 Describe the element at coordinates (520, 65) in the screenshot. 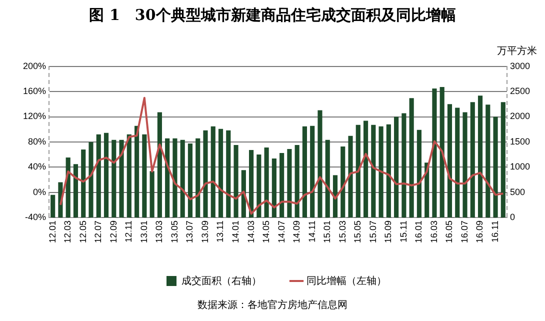

I see `y2-tick-label: 3000` at that location.